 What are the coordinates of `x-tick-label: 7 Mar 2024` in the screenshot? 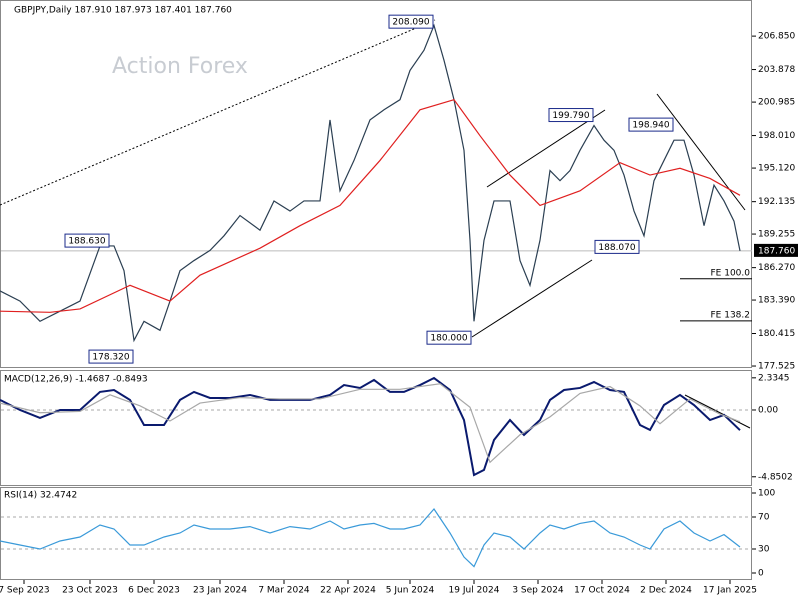 It's located at (284, 591).